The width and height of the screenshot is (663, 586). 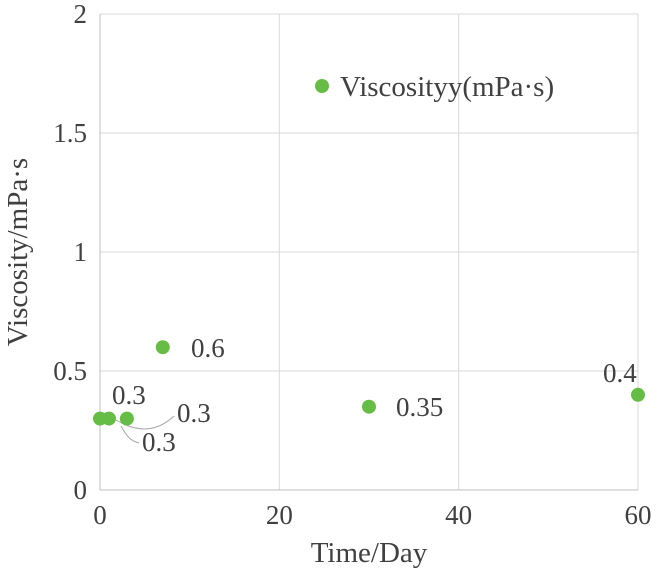 I want to click on x-tick-label: 0, so click(x=100, y=515).